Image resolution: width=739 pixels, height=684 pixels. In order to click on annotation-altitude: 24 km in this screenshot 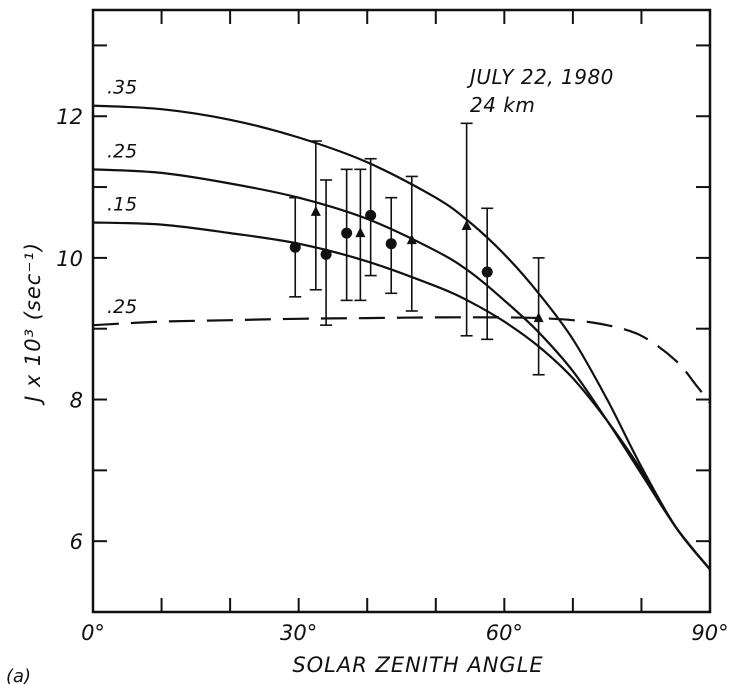, I will do `click(502, 105)`.